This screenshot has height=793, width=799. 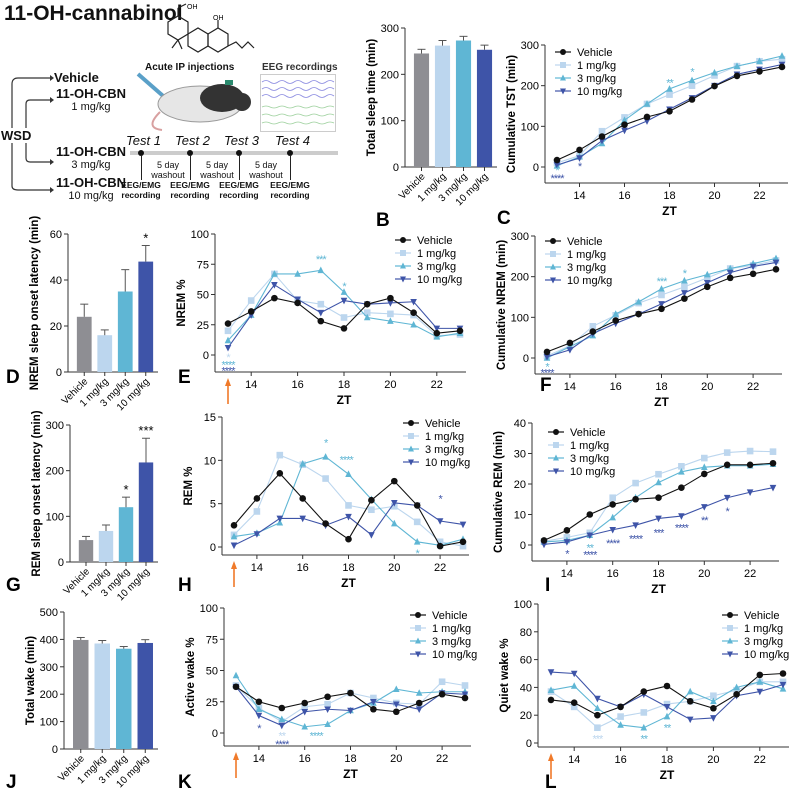 What do you see at coordinates (31, 680) in the screenshot?
I see `y-axis-label: Total wake (min)` at bounding box center [31, 680].